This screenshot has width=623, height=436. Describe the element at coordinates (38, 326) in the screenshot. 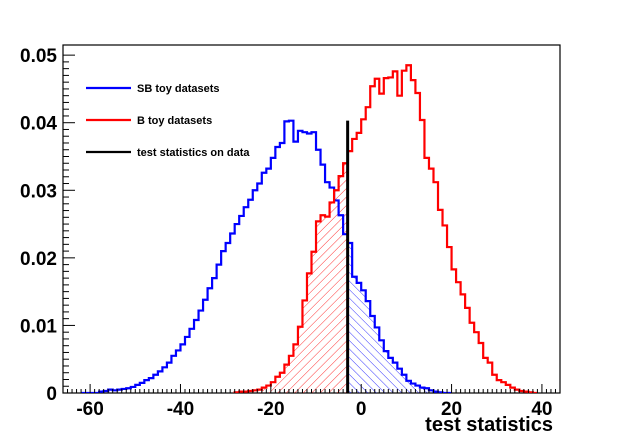

I see `y-tick-label: 0.01` at that location.